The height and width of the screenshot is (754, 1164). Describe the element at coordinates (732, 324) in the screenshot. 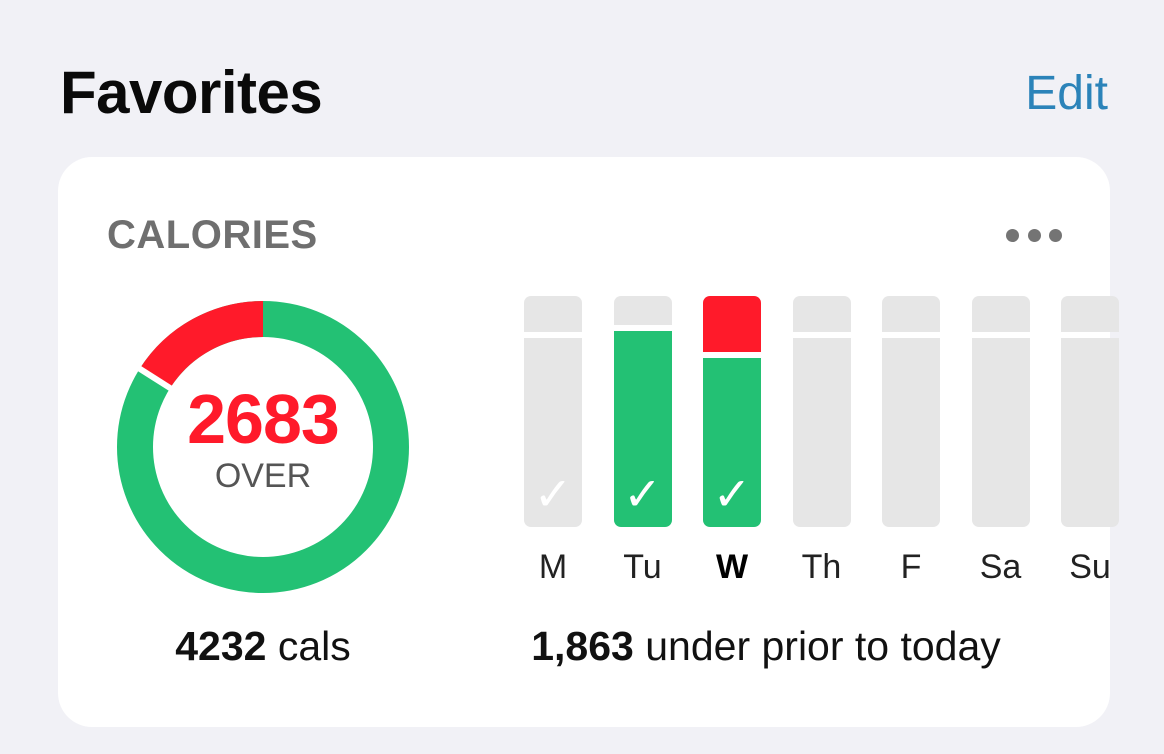

I see `bar-over` at that location.